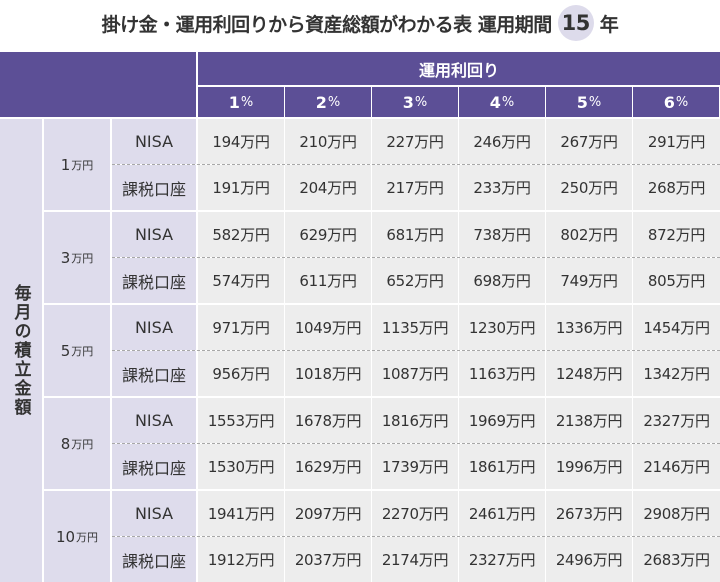 Image resolution: width=720 pixels, height=582 pixels. Describe the element at coordinates (589, 420) in the screenshot. I see `table-cell: 2138万円` at that location.